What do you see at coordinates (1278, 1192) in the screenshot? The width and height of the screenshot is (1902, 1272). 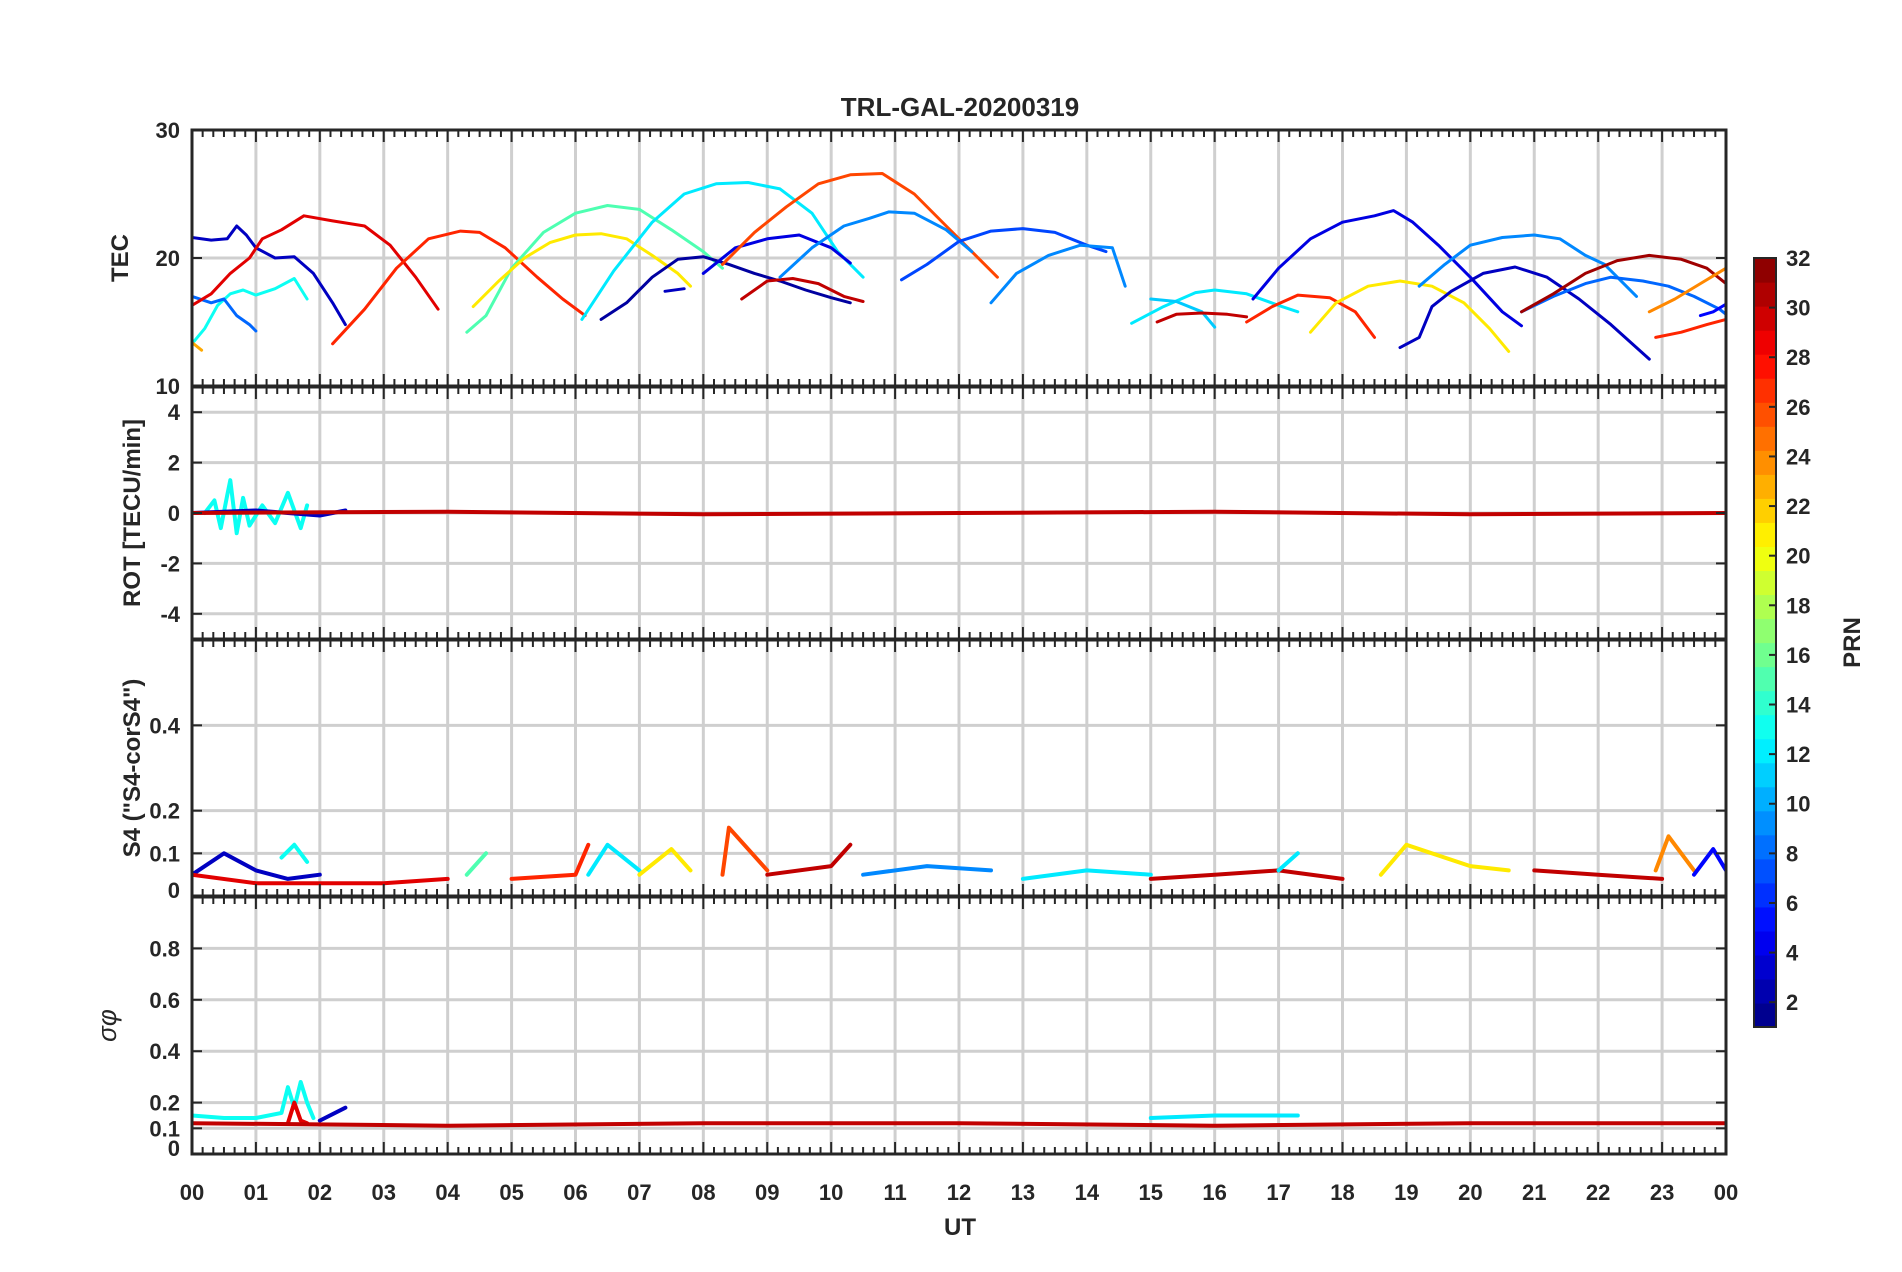 I see `x-tick-label: 17` at bounding box center [1278, 1192].